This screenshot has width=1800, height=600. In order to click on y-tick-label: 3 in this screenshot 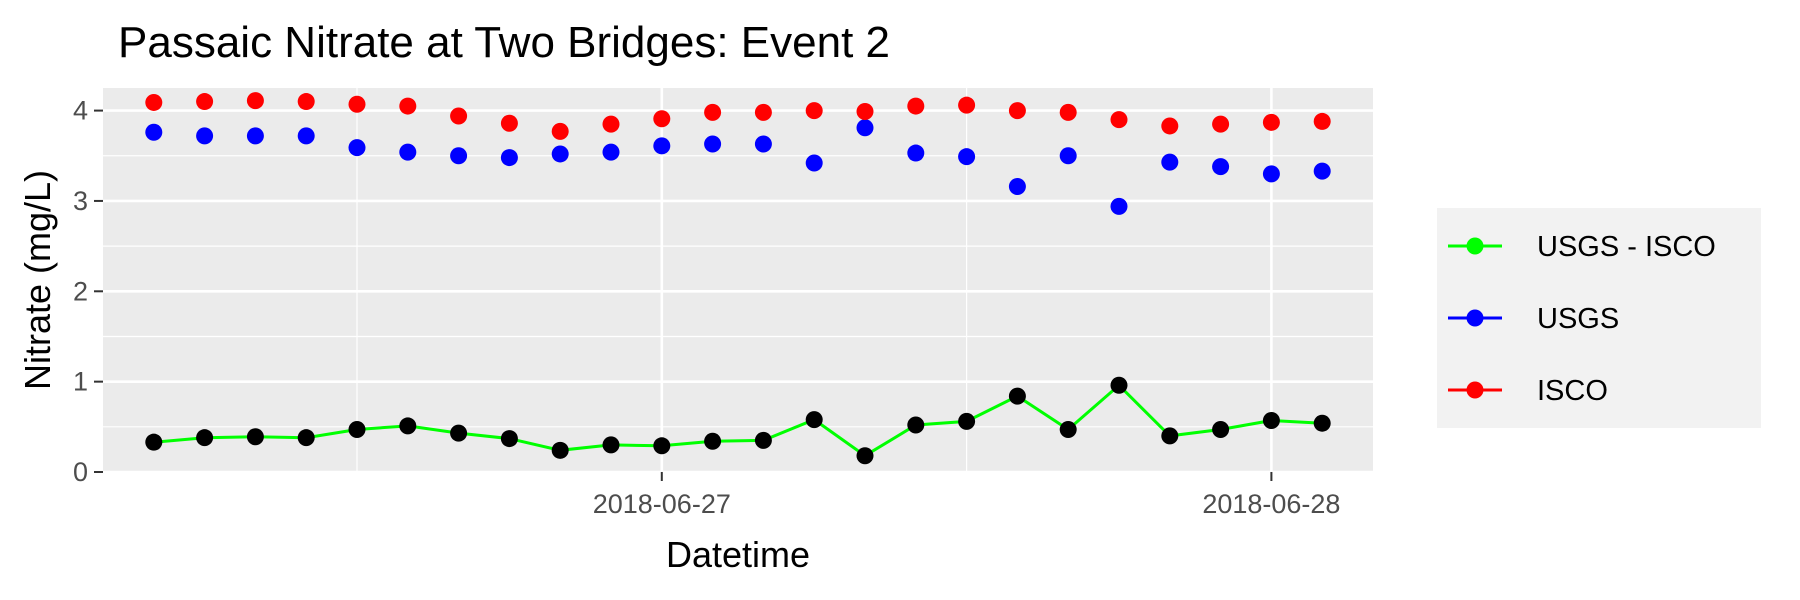, I will do `click(80, 201)`.